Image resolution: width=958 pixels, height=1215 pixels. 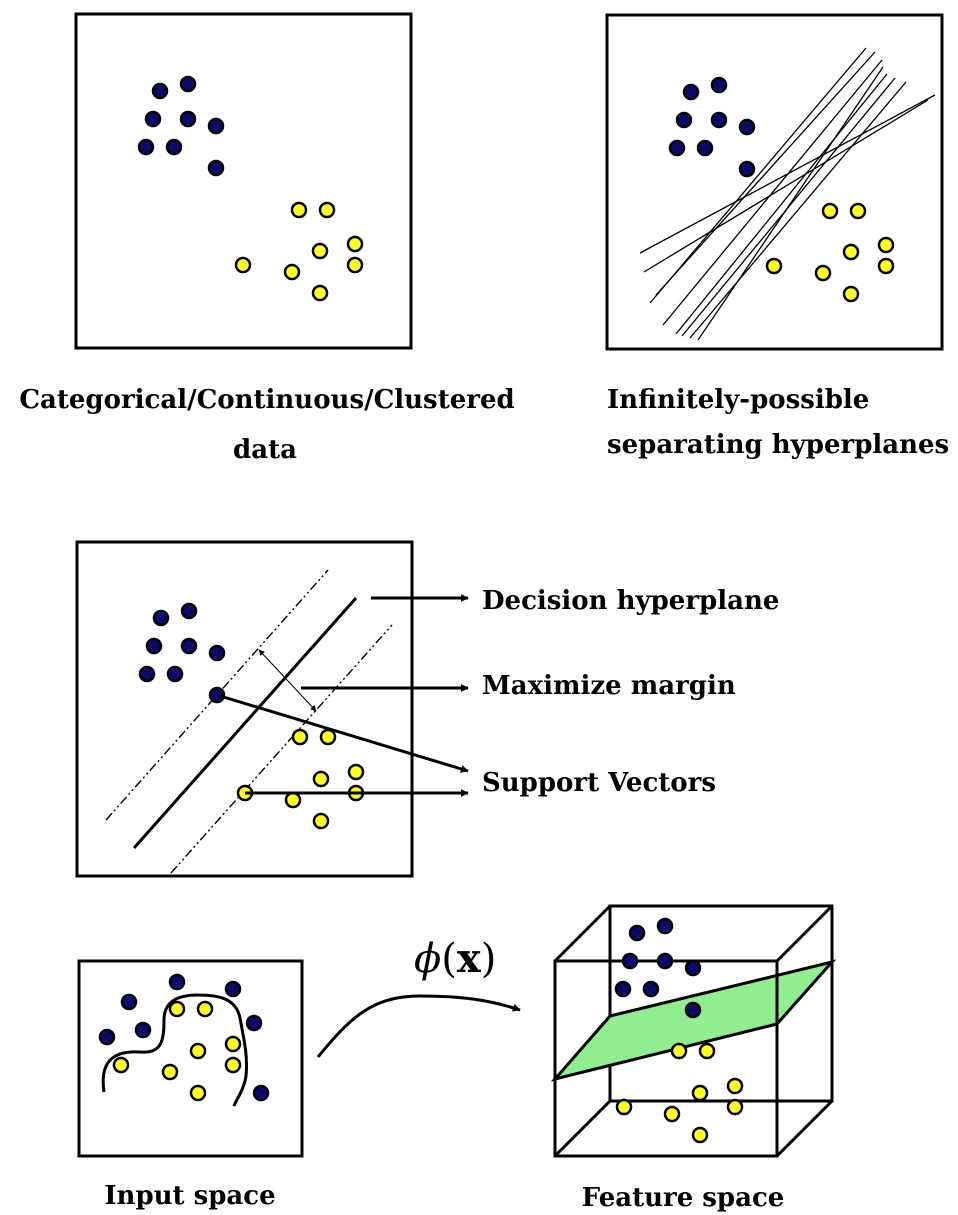 What do you see at coordinates (266, 400) in the screenshot?
I see `caption-clustered-line1: Categorical/Continuous/Clustered` at bounding box center [266, 400].